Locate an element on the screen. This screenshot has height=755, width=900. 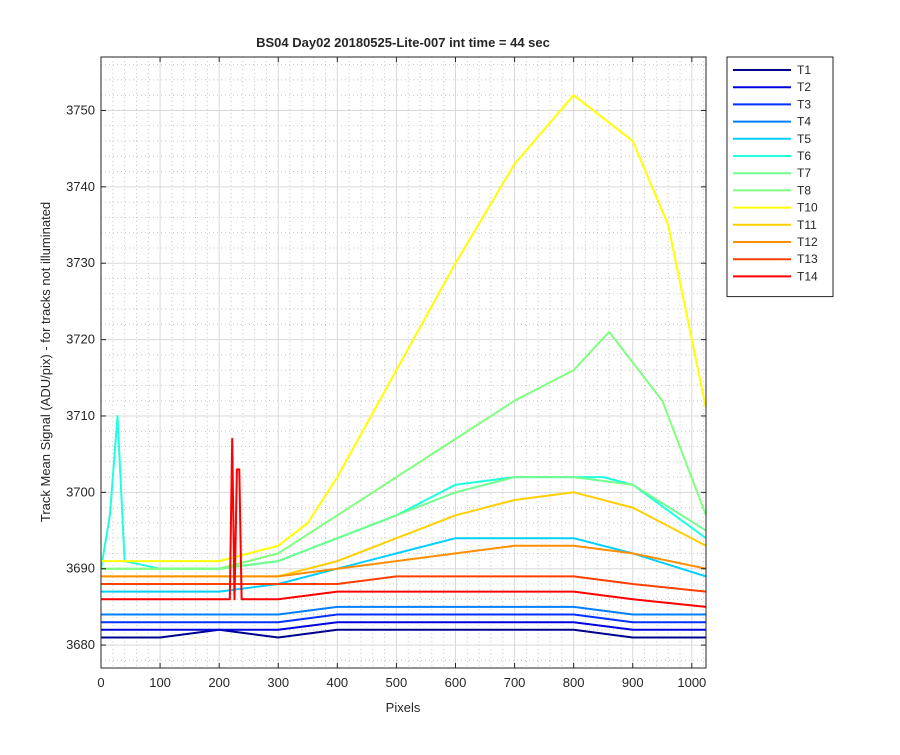
y-tick-label: 3680 is located at coordinates (80, 644).